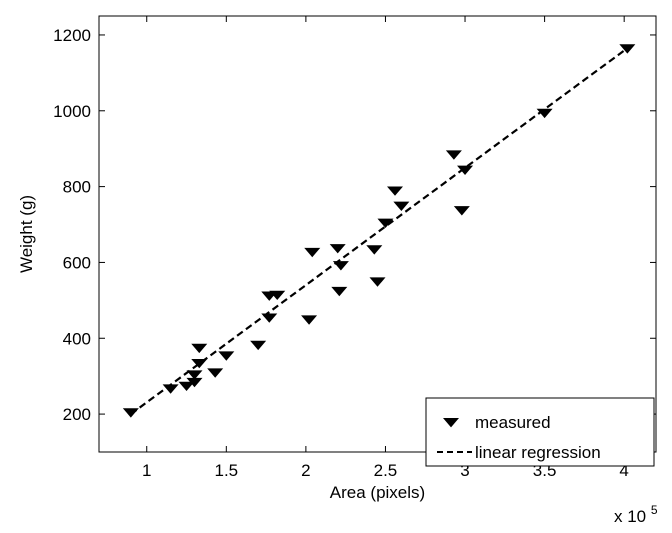  I want to click on x-tick-label: 3, so click(464, 470).